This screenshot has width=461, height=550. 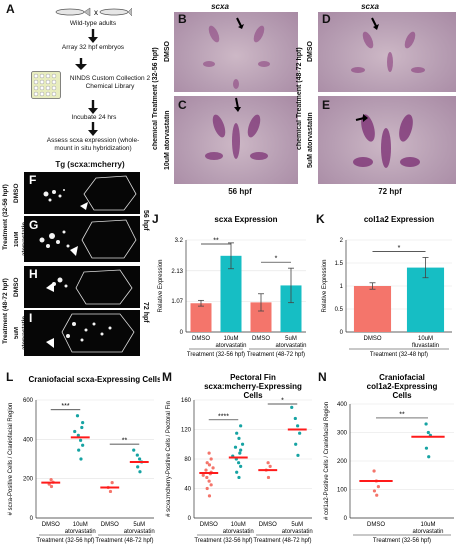 I want to click on gene-label-left: scxa, so click(x=220, y=6).